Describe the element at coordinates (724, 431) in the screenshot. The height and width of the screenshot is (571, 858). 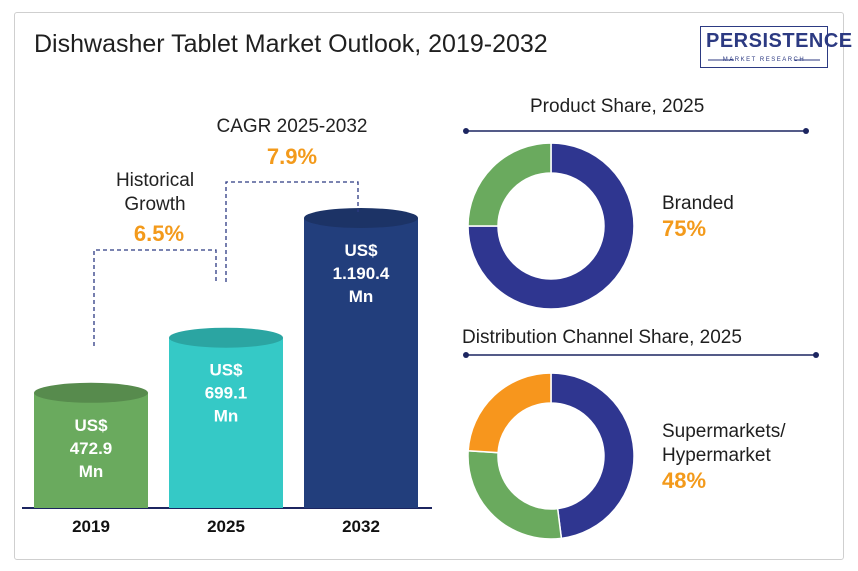
I see `distribution-share-label-line1: Supermarkets/` at that location.